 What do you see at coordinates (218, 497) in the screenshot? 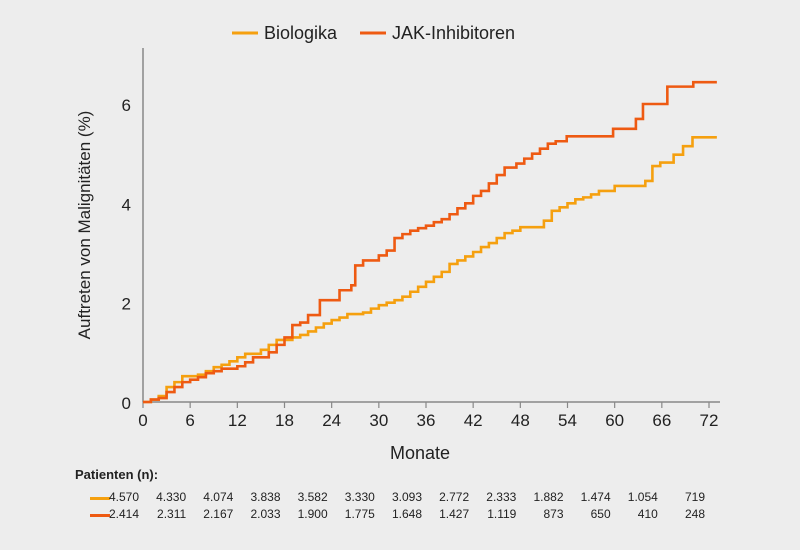
I see `patients-count: 4.074` at bounding box center [218, 497].